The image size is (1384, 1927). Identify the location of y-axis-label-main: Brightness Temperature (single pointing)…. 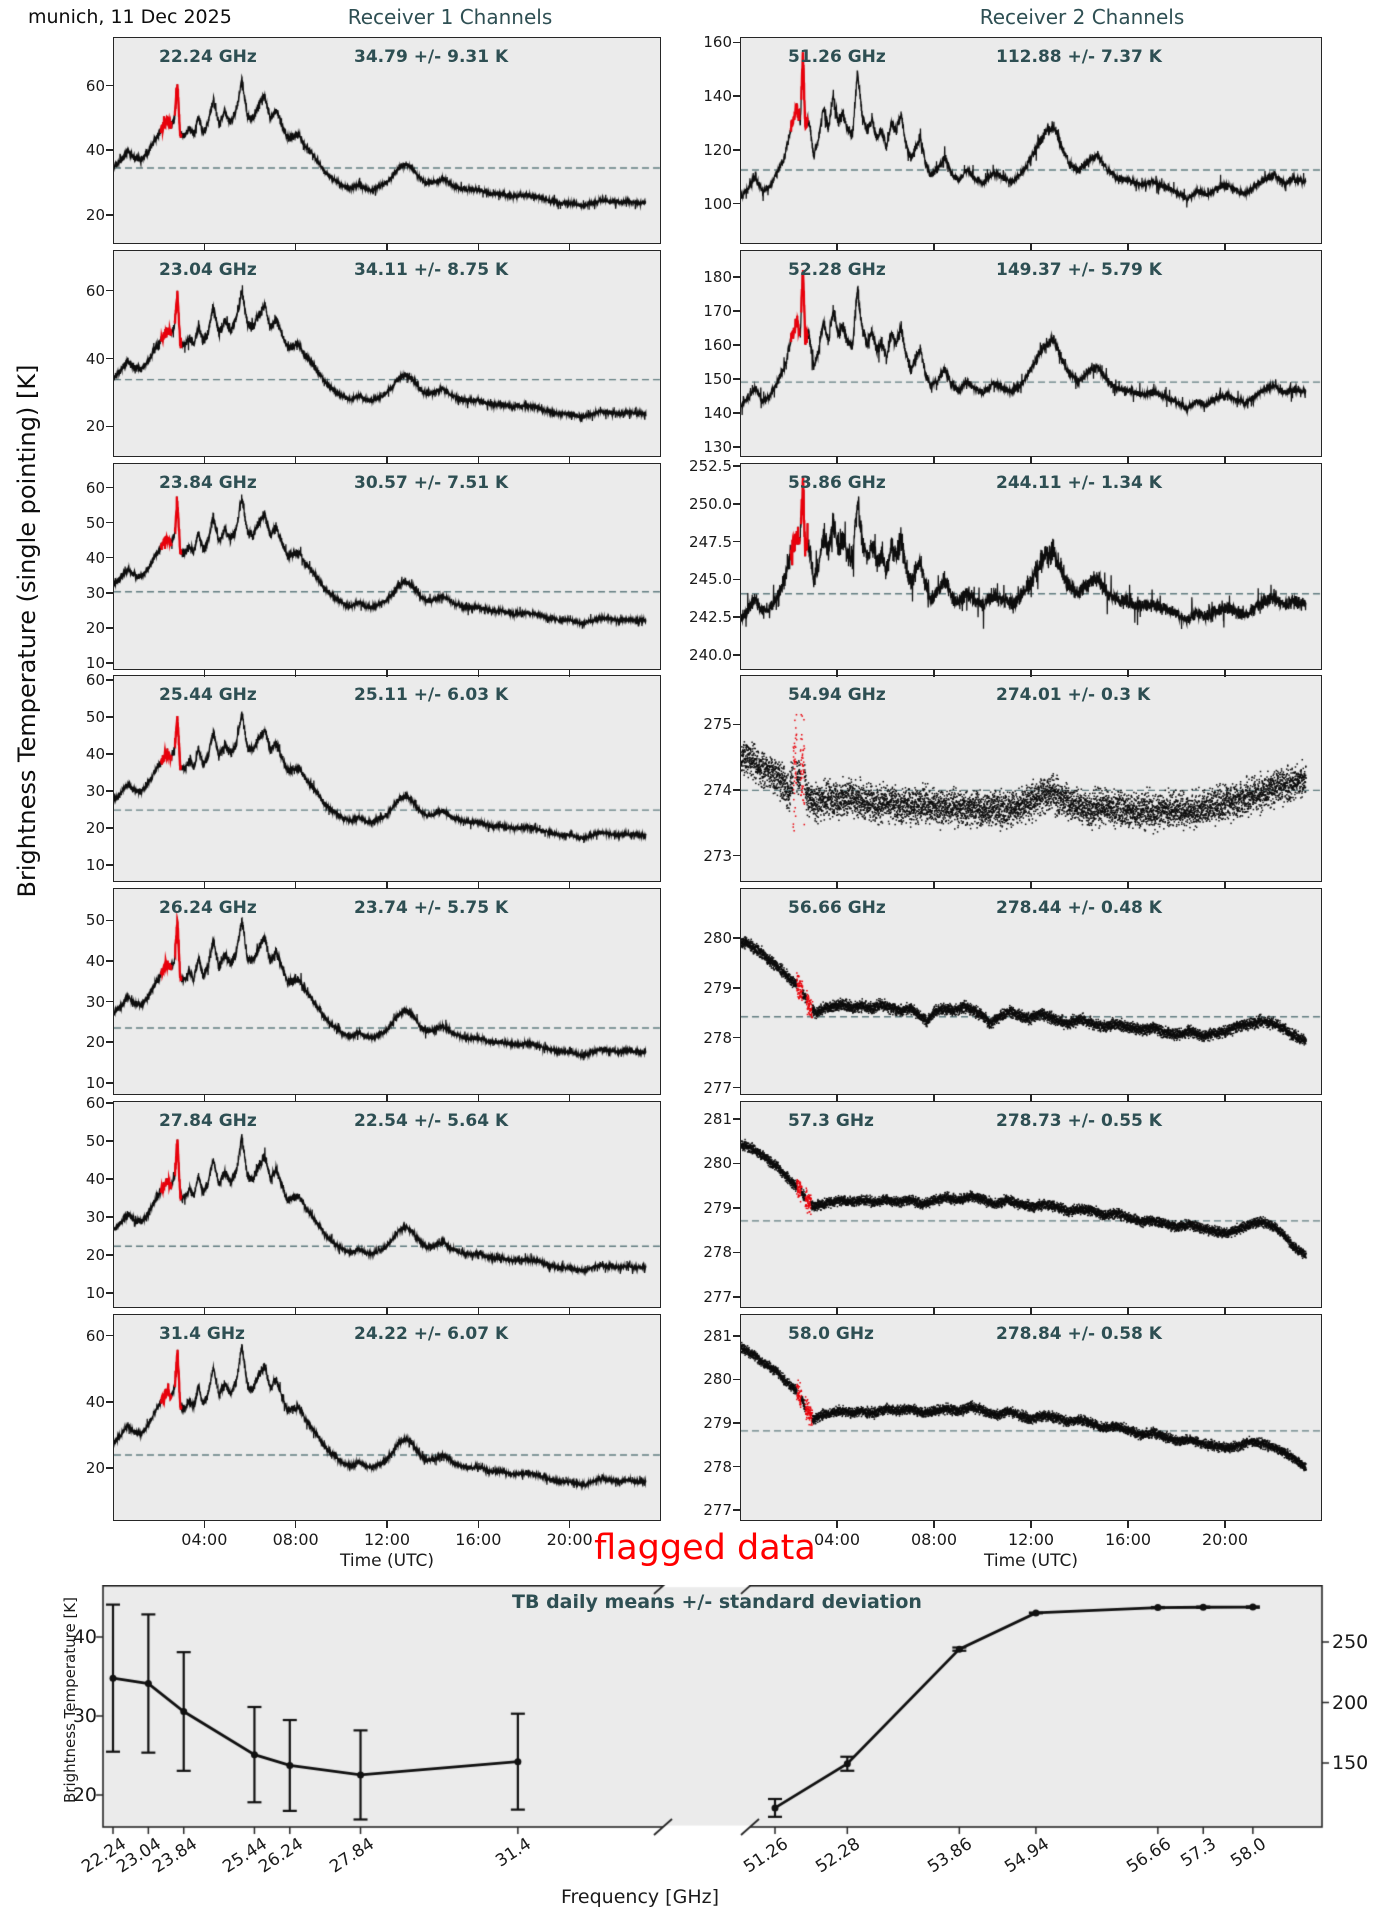
(27, 631).